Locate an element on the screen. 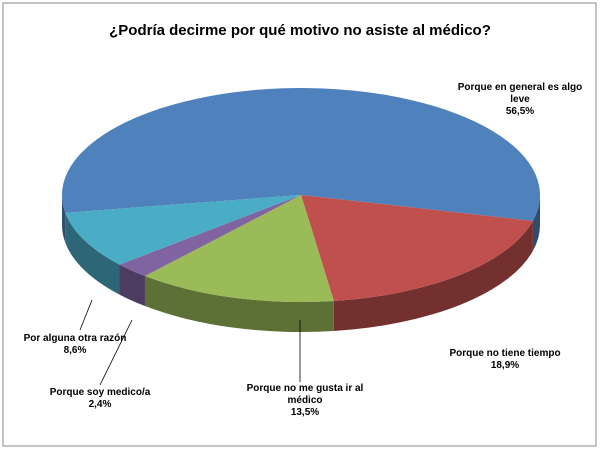 The width and height of the screenshot is (600, 450). value-label: 8,6% is located at coordinates (75, 350).